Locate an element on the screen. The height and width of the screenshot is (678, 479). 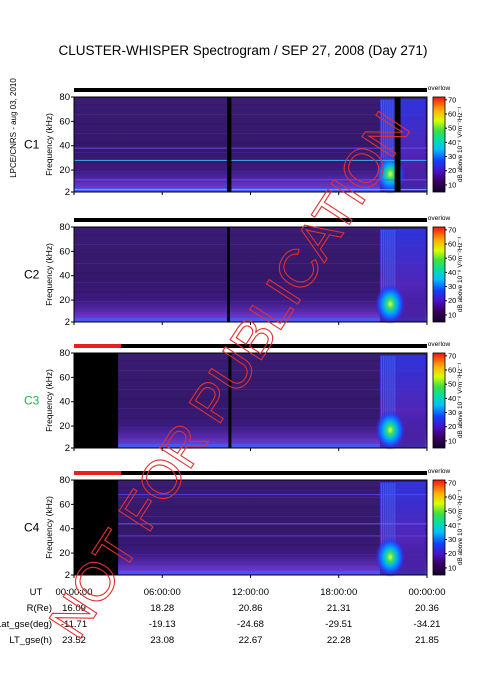
spacecraft-label: C2 is located at coordinates (32, 275).